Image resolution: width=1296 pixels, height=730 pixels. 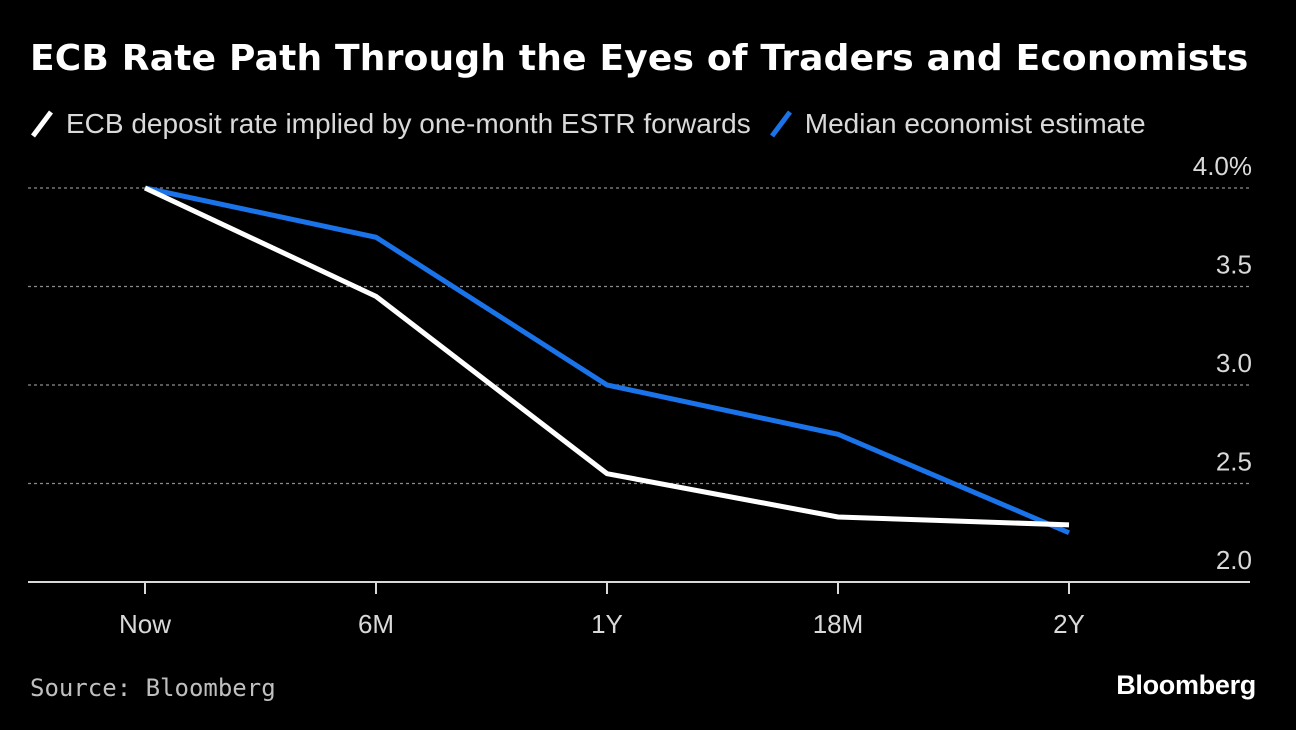 What do you see at coordinates (1234, 265) in the screenshot?
I see `y-tick-label: 3.5` at bounding box center [1234, 265].